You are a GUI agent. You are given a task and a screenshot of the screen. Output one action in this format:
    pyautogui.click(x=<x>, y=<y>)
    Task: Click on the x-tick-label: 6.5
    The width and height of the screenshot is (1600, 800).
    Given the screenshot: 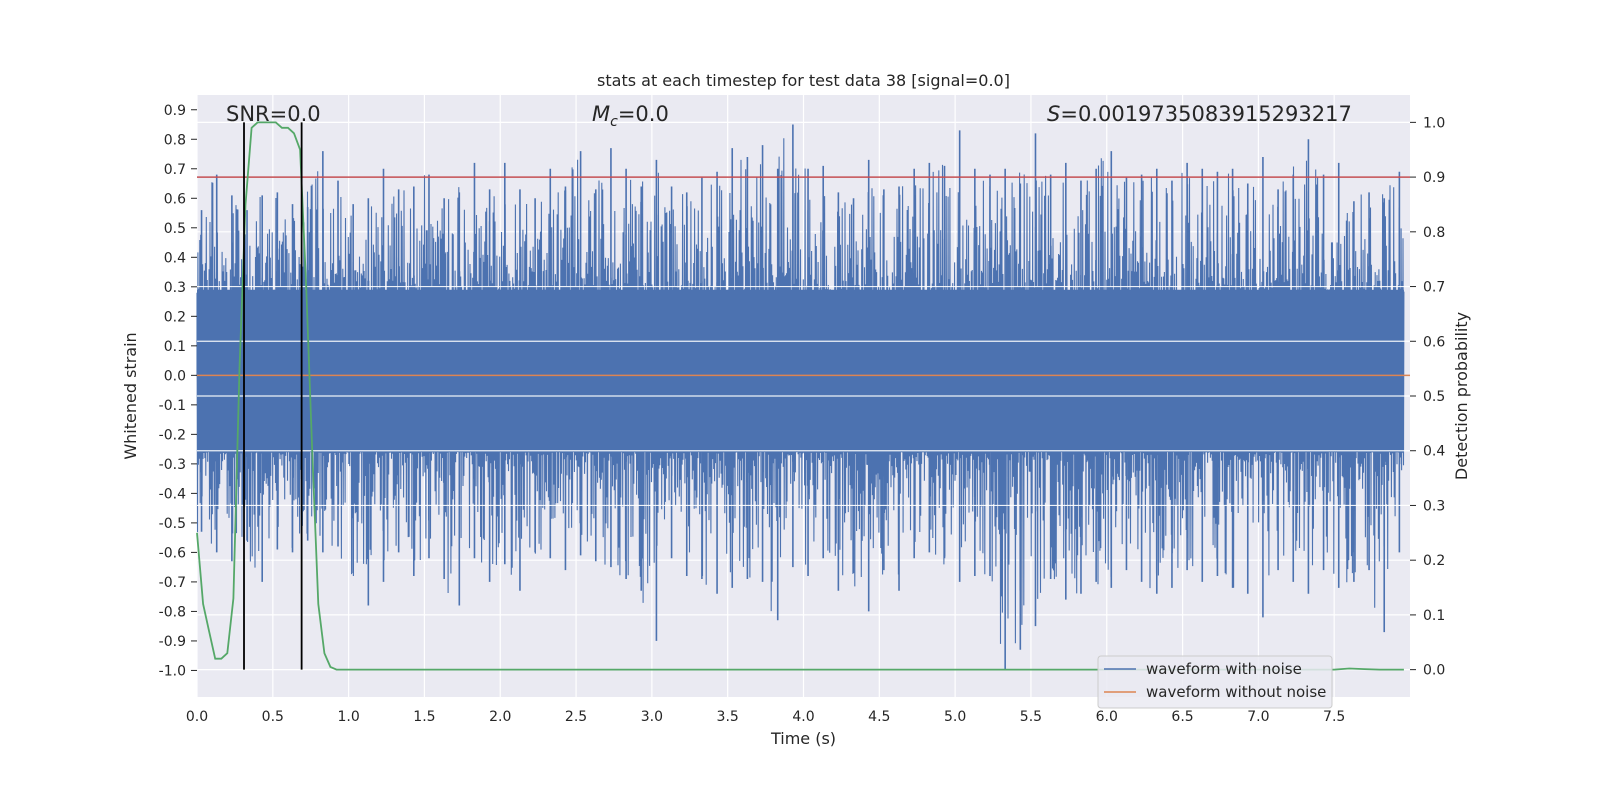 What is the action you would take?
    pyautogui.click(x=1182, y=717)
    